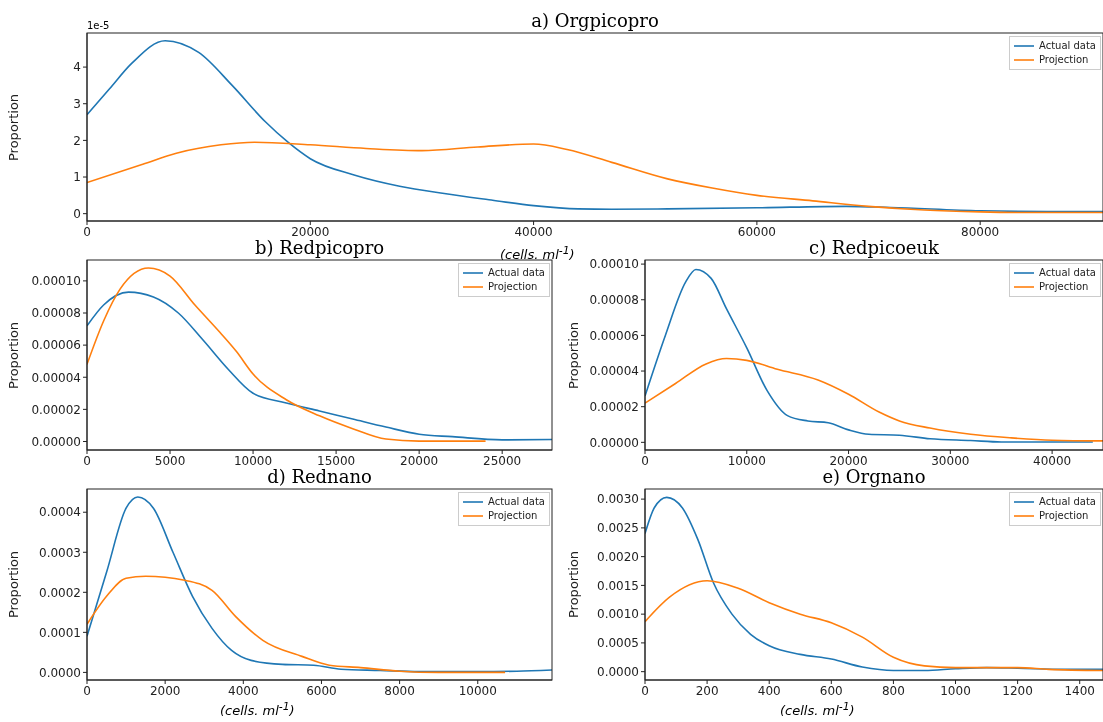 The width and height of the screenshot is (1103, 722). I want to click on y-tick-label: 2, so click(77, 140).